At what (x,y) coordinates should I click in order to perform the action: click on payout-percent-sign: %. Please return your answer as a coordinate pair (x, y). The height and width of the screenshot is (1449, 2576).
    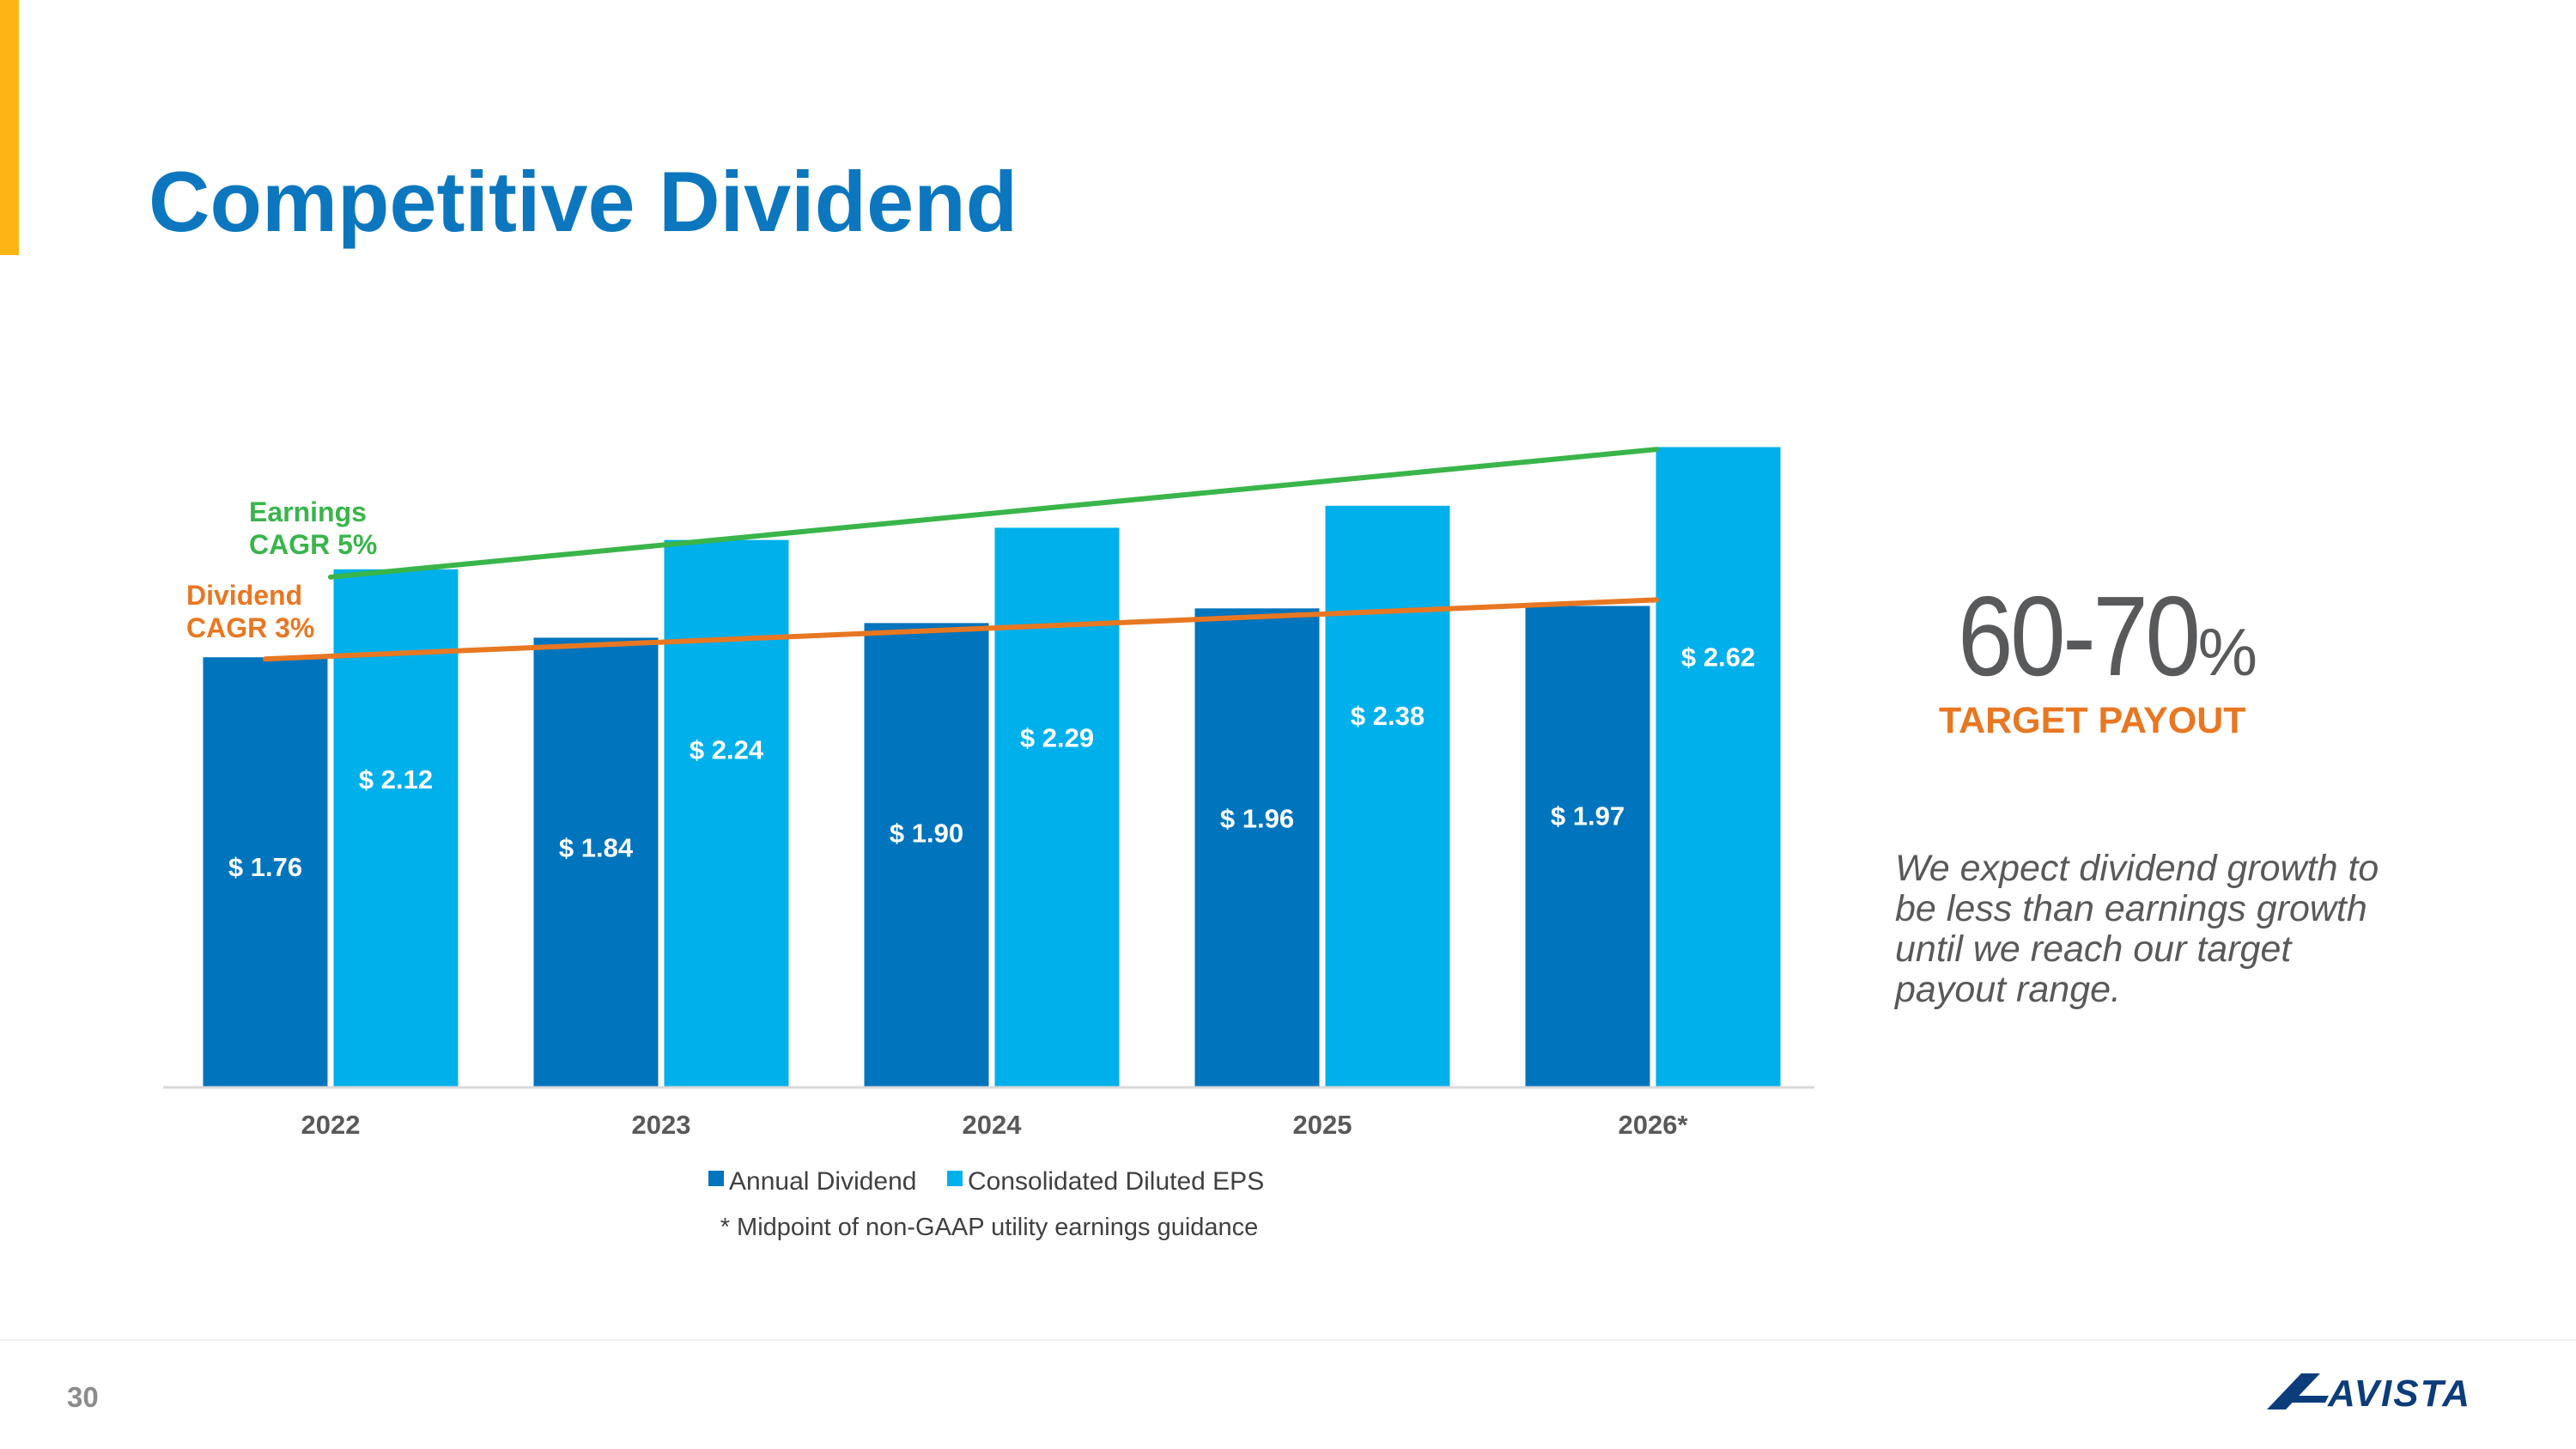
    Looking at the image, I should click on (2227, 652).